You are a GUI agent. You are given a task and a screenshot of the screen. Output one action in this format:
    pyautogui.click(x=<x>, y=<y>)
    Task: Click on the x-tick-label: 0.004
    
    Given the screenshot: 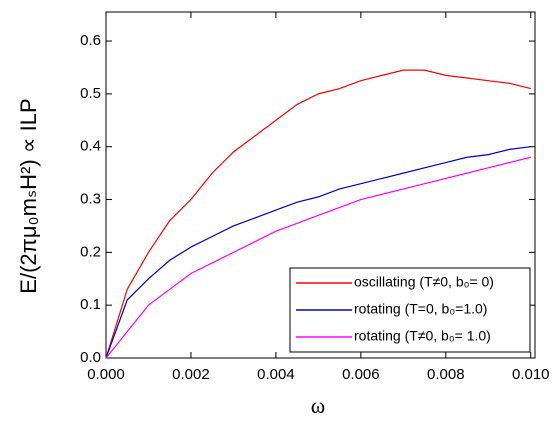 What is the action you would take?
    pyautogui.click(x=276, y=374)
    